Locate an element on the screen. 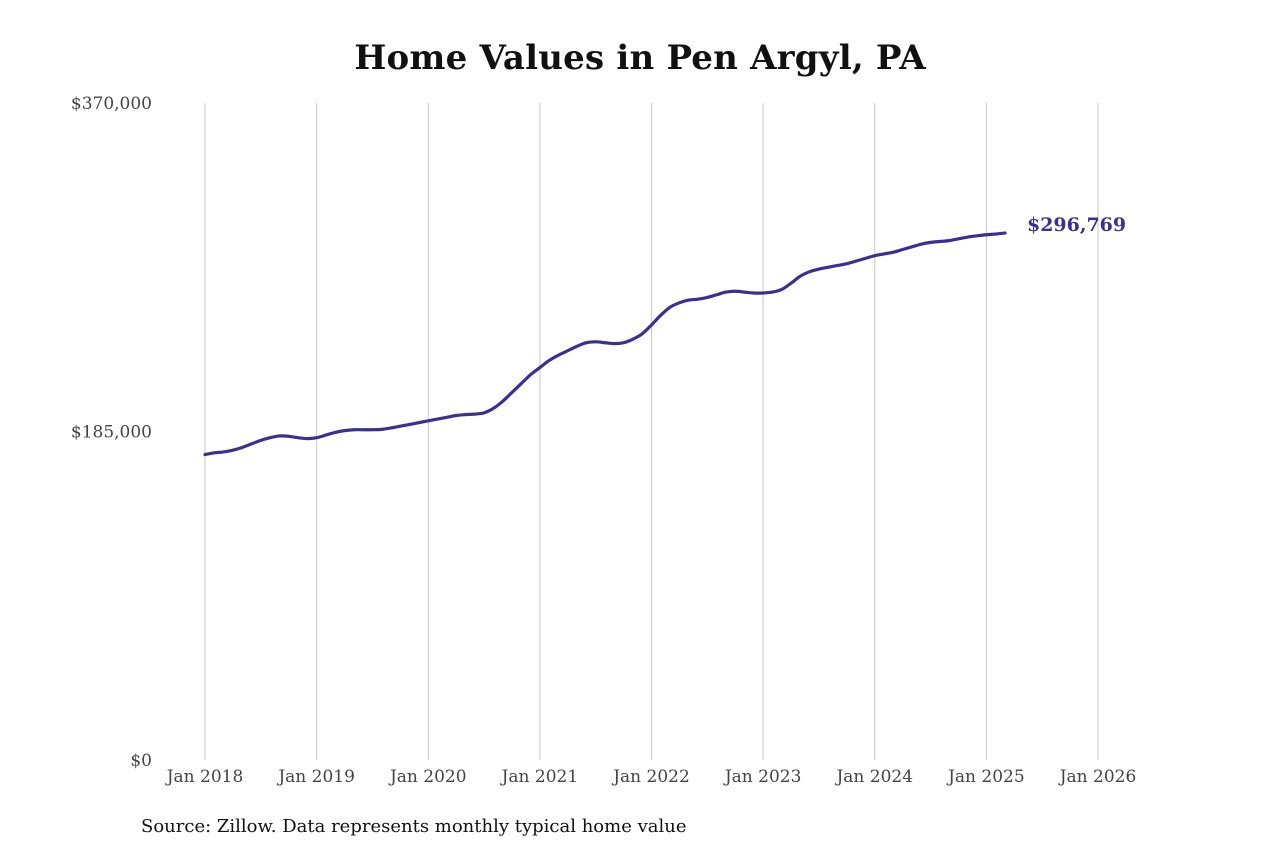 The height and width of the screenshot is (853, 1280). x-tick-label: Jan 2018 is located at coordinates (204, 777).